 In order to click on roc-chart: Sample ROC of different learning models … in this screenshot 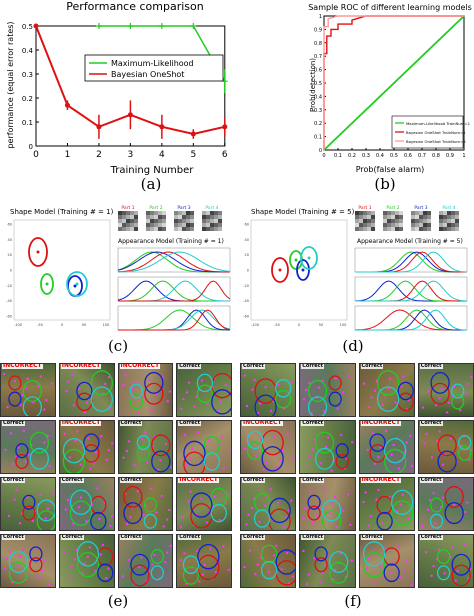, I will do `click(390, 88)`.